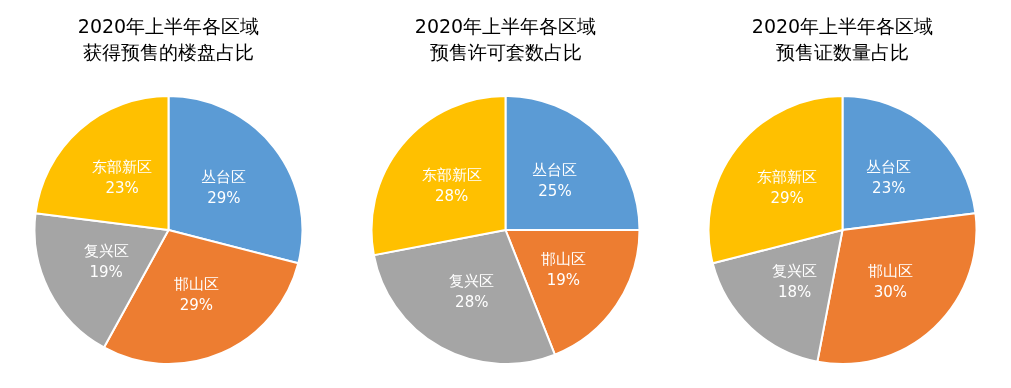  Describe the element at coordinates (842, 39) in the screenshot. I see `chart-title: 2020年上半年各区域预售证数量占比` at that location.